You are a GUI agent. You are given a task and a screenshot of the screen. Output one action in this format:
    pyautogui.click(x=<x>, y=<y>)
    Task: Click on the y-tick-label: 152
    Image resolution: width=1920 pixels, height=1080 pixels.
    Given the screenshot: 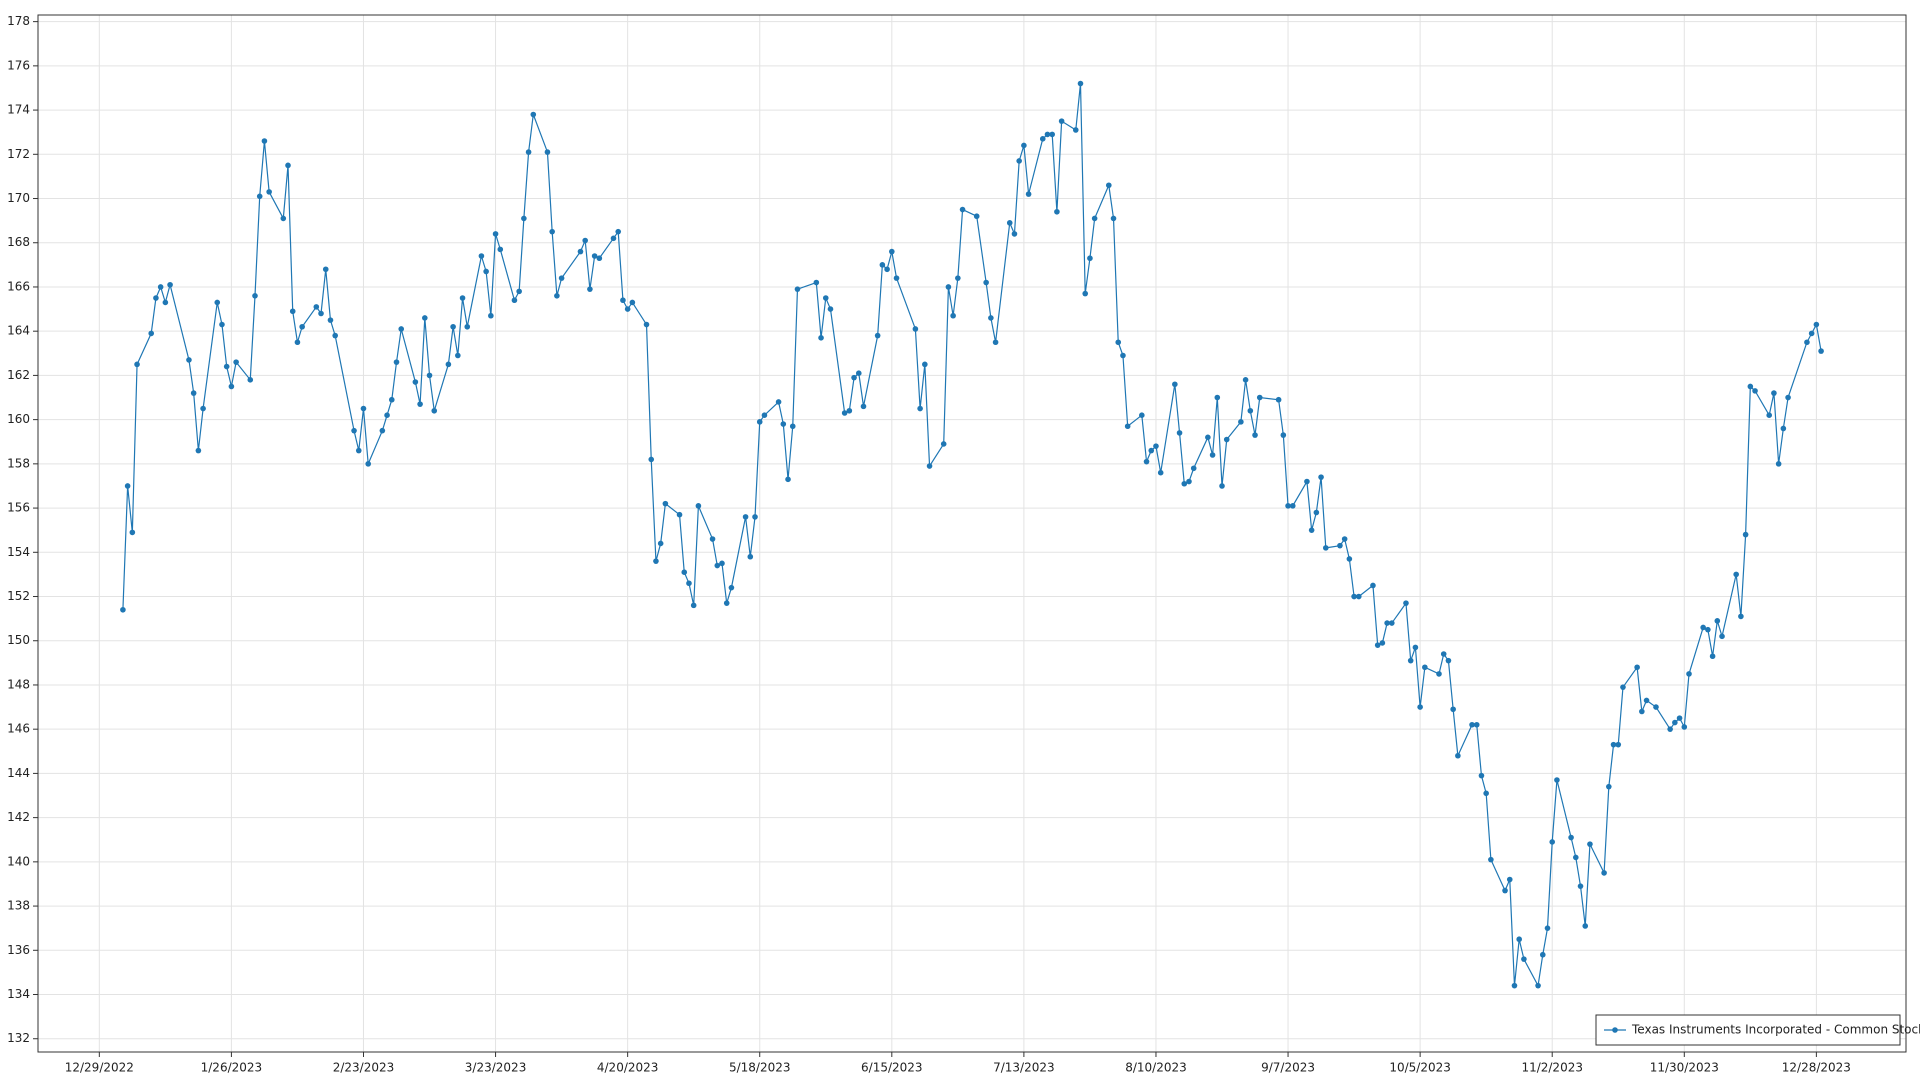 What is the action you would take?
    pyautogui.click(x=18, y=596)
    